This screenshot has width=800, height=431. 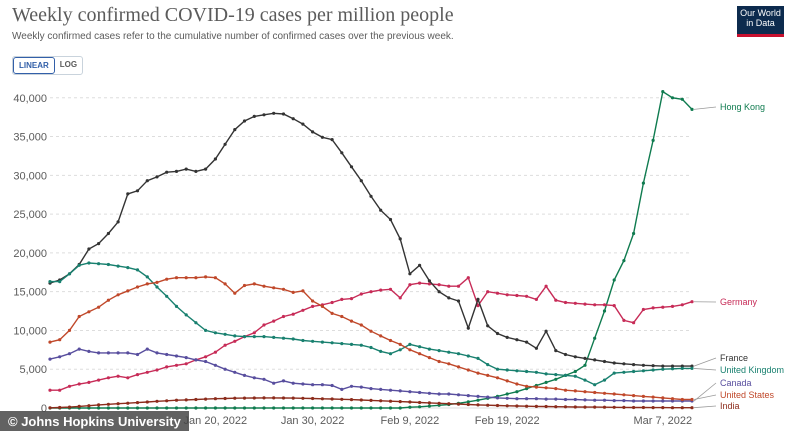 I want to click on source-credit: © Johns Hopkins University, so click(x=94, y=421).